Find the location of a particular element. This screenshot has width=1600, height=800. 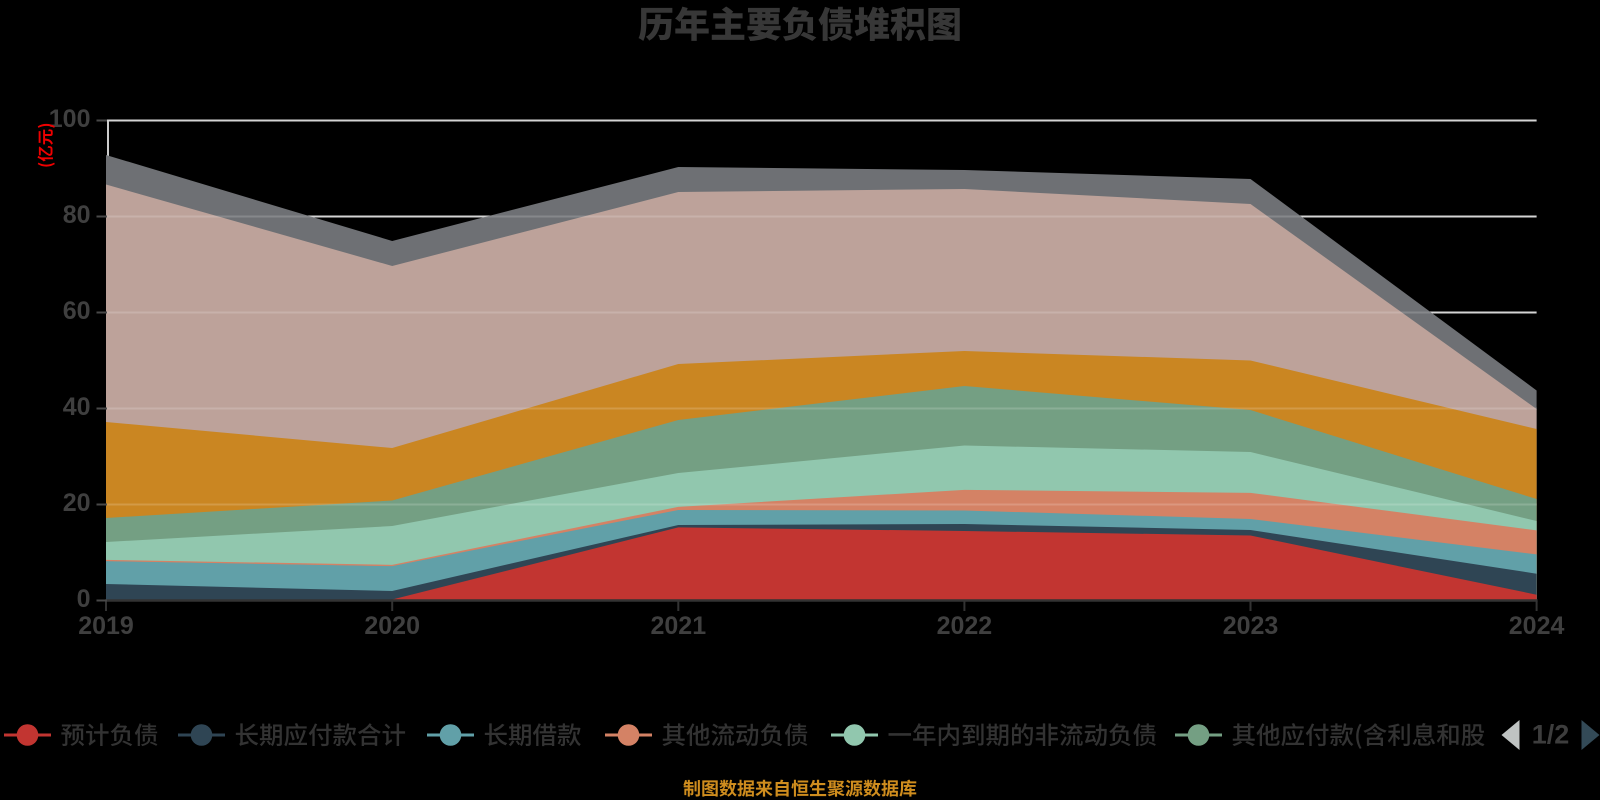

svg-text: 2022 is located at coordinates (965, 626).